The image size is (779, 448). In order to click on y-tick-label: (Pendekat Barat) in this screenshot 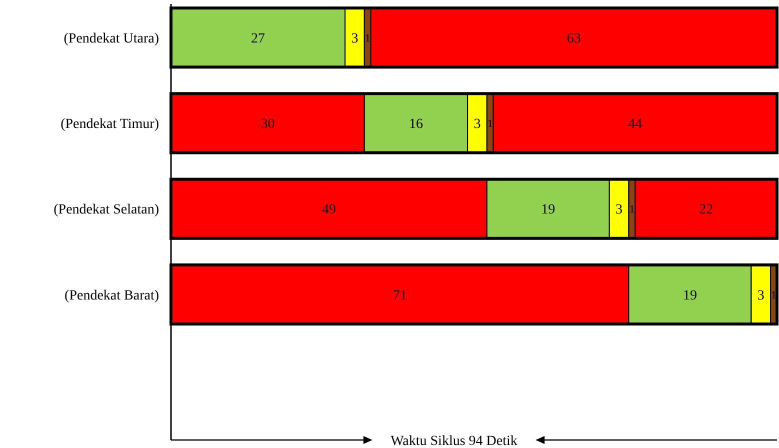, I will do `click(112, 296)`.